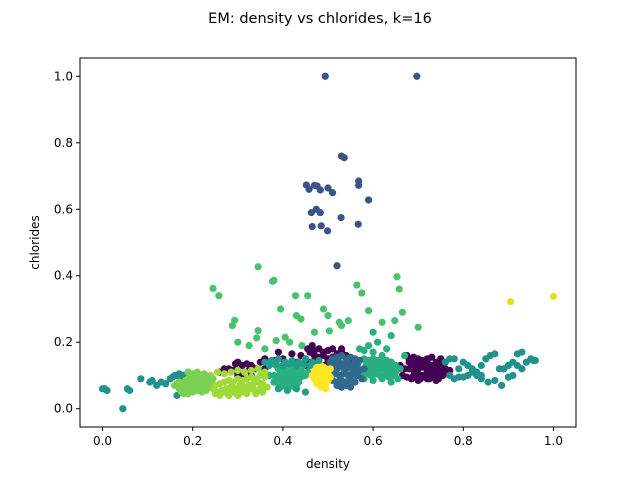 This screenshot has width=640, height=480. What do you see at coordinates (320, 19) in the screenshot?
I see `chart-title: EM: density vs chlorides, k=16` at bounding box center [320, 19].